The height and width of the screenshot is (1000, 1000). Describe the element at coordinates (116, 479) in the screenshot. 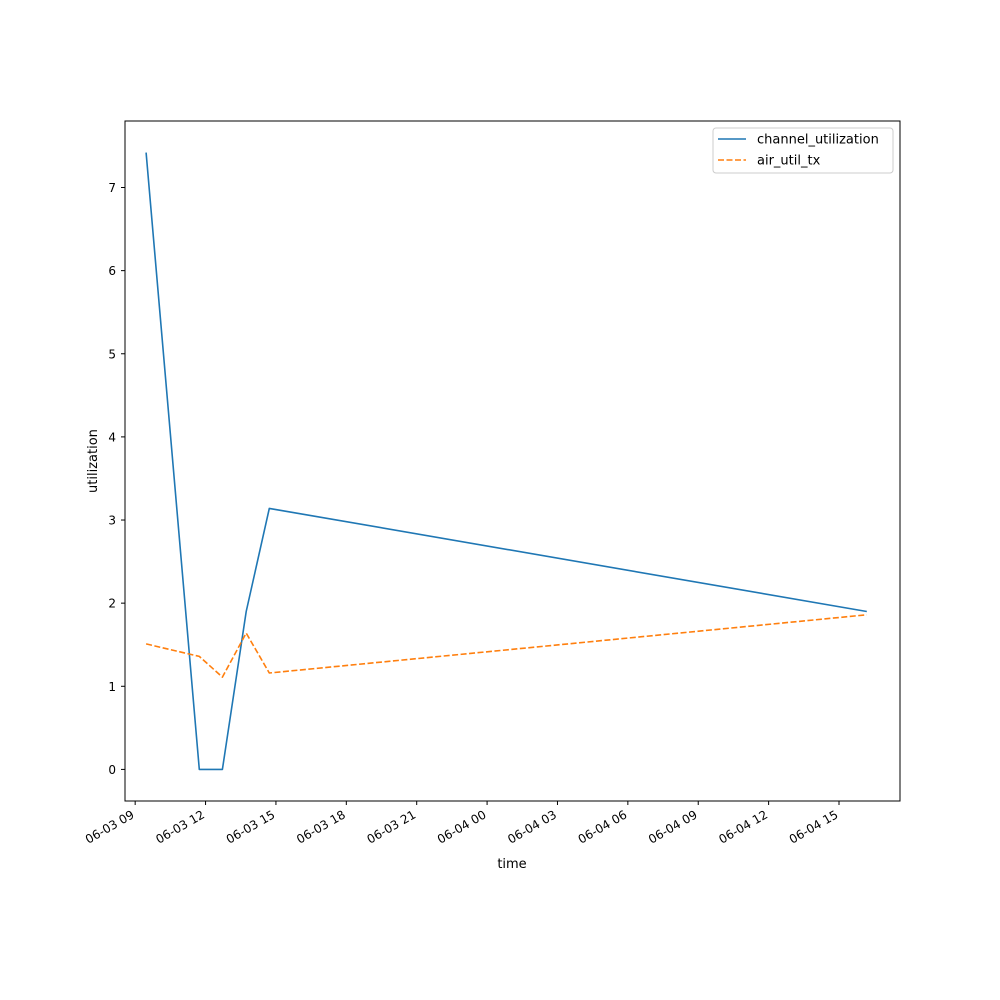

I see `y-axis: 0 1 2 3 4 5 6 7` at that location.